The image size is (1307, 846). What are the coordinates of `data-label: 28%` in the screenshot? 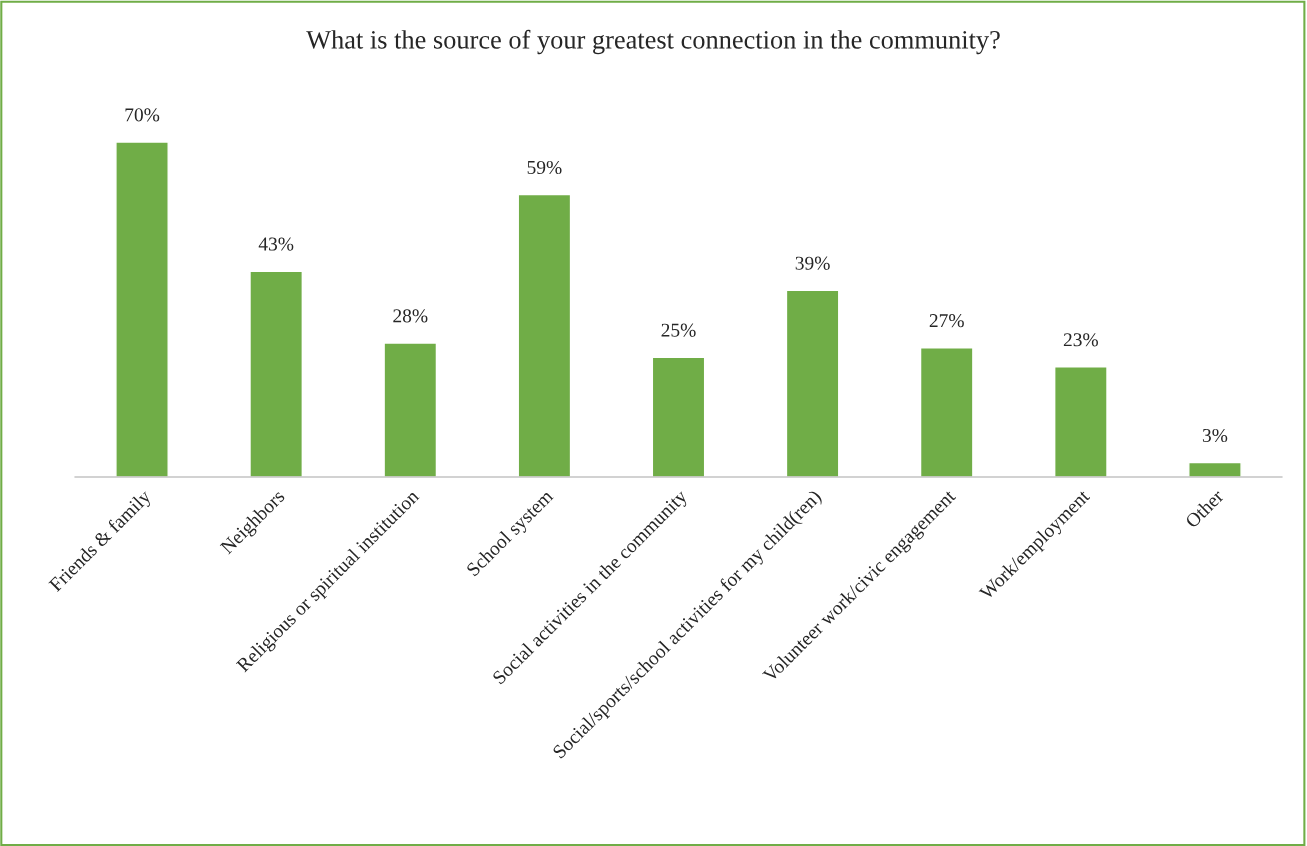 It's located at (410, 316).